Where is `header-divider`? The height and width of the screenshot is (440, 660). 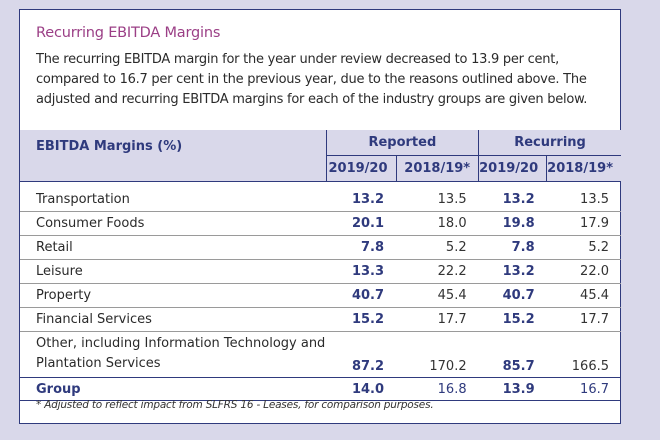 header-divider is located at coordinates (320, 184).